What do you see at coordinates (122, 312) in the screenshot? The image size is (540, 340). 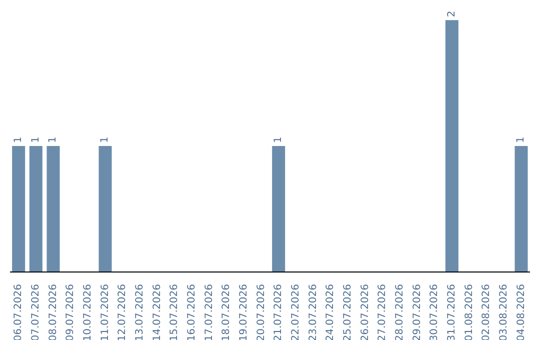 I see `x-tick-label: 12.07.2026` at bounding box center [122, 312].